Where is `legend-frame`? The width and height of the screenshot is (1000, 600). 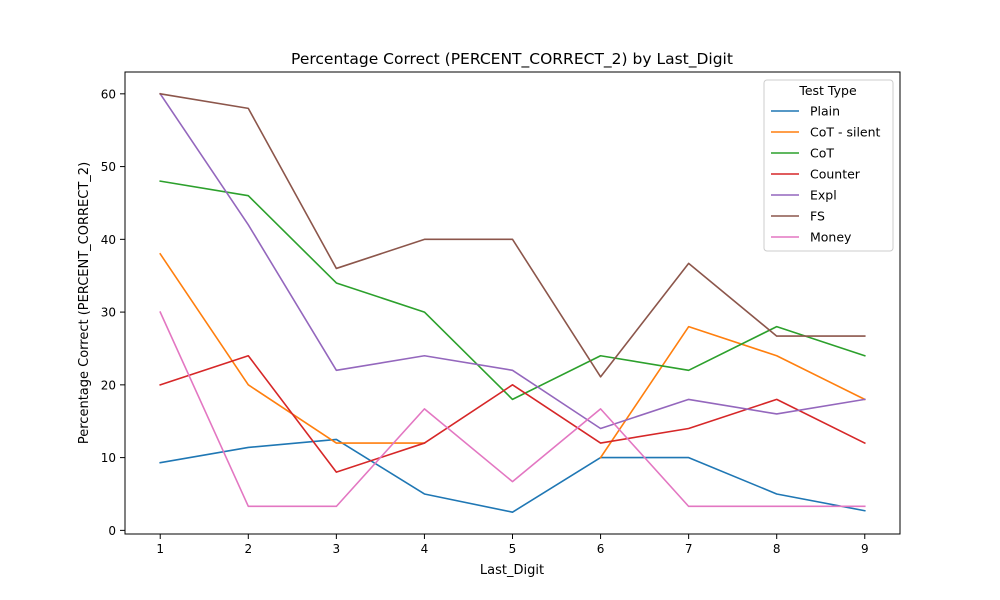 legend-frame is located at coordinates (828, 165).